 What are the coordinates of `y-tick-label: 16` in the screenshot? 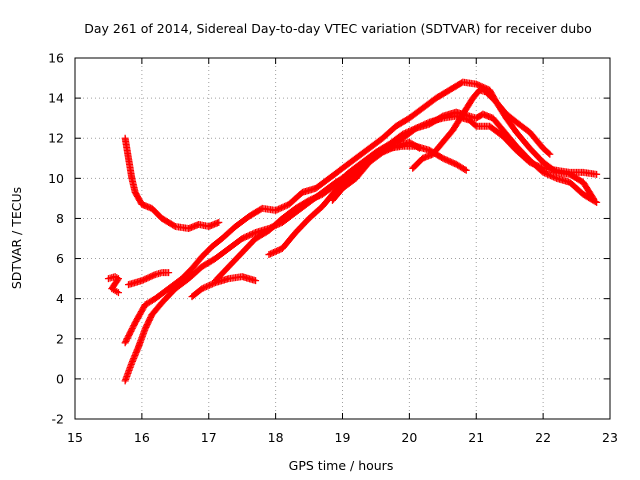 It's located at (56, 58).